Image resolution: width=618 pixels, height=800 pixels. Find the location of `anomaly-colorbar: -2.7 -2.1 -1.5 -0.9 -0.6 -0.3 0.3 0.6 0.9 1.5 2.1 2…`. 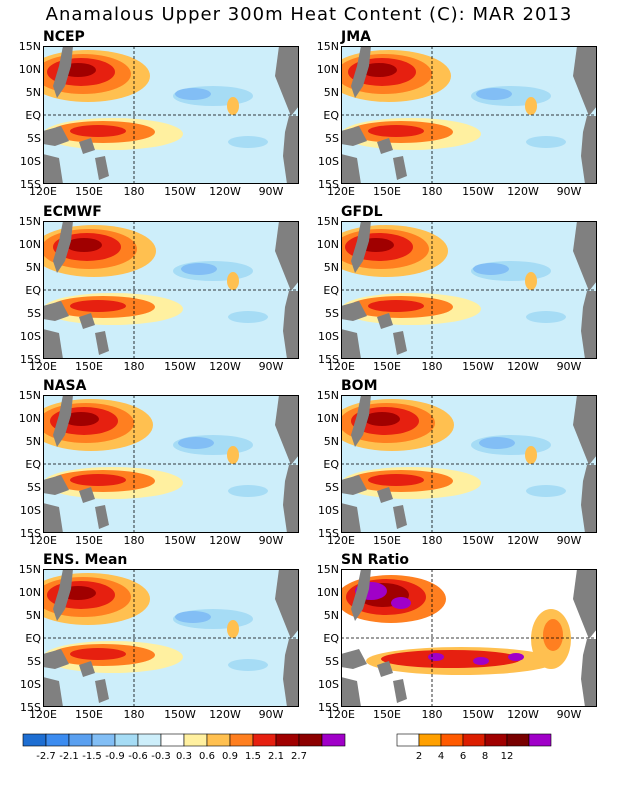

anomaly-colorbar: -2.7 -2.1 -1.5 -0.9 -0.6 -0.3 0.3 0.6 0.9 1.5 2.1 2… is located at coordinates (184, 747).